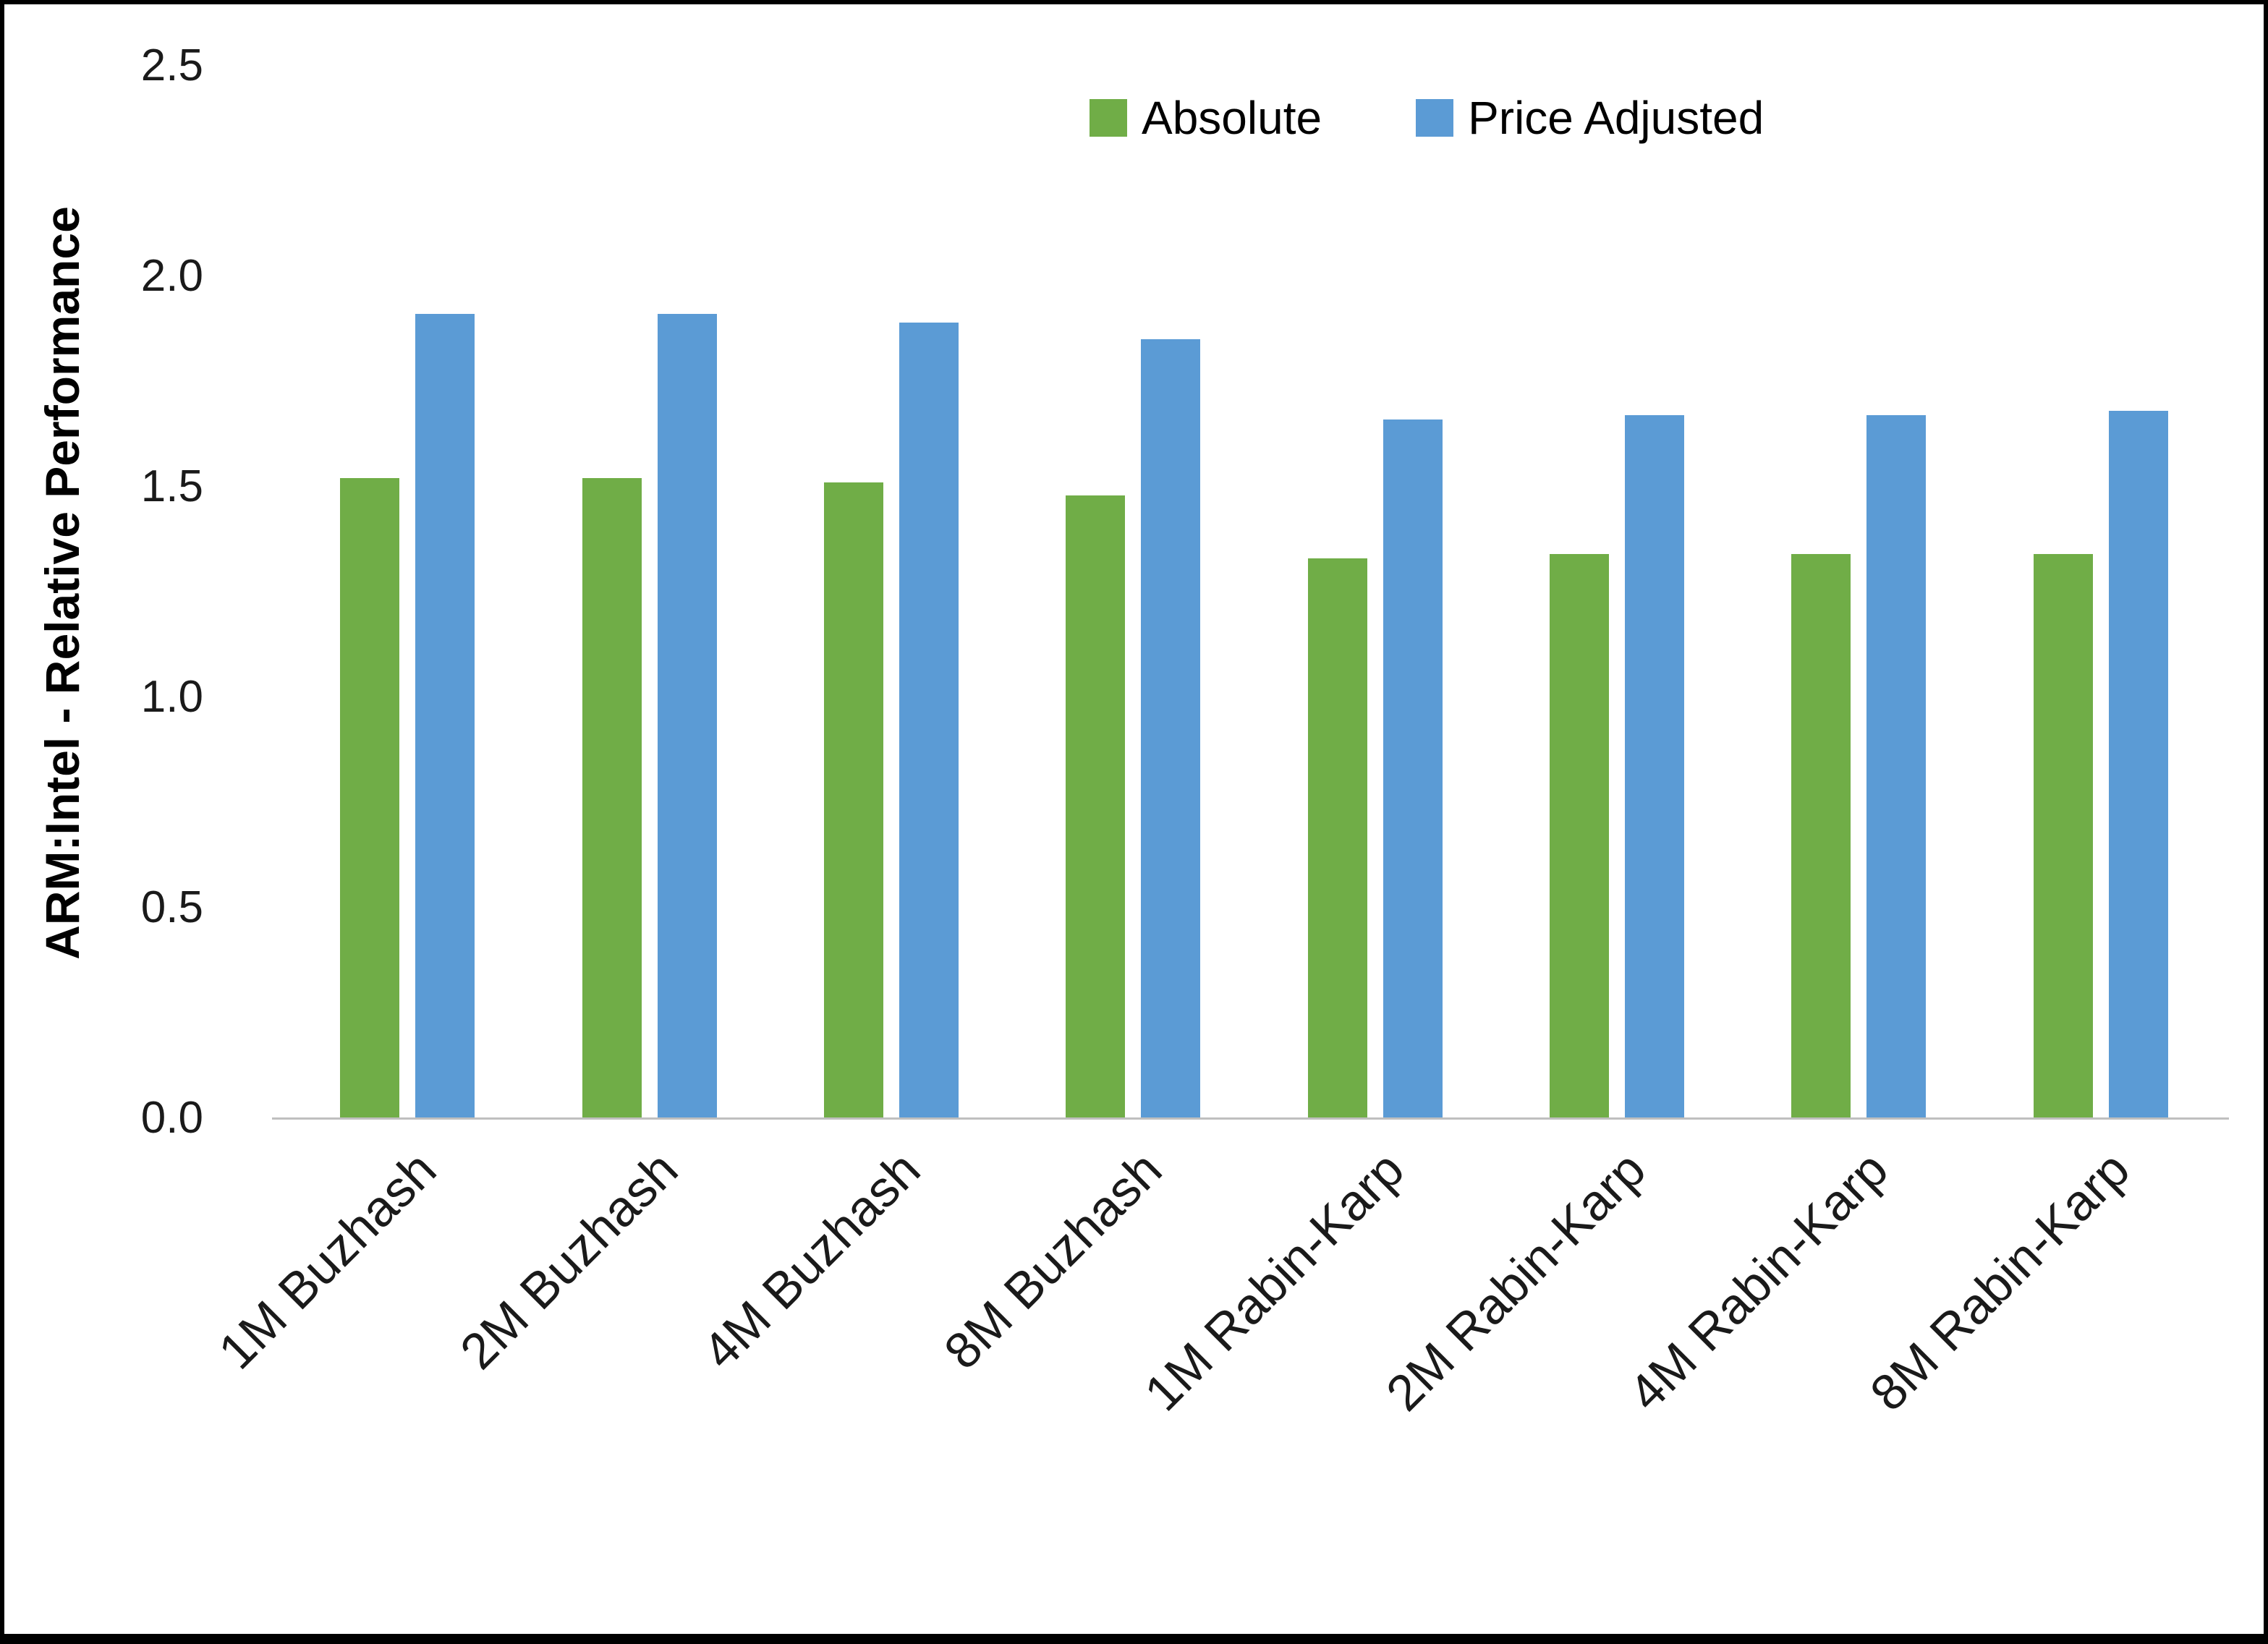 This screenshot has height=1644, width=2268. Describe the element at coordinates (62, 583) in the screenshot. I see `y-axis-title: ARM:Intel - Relative Performance` at that location.